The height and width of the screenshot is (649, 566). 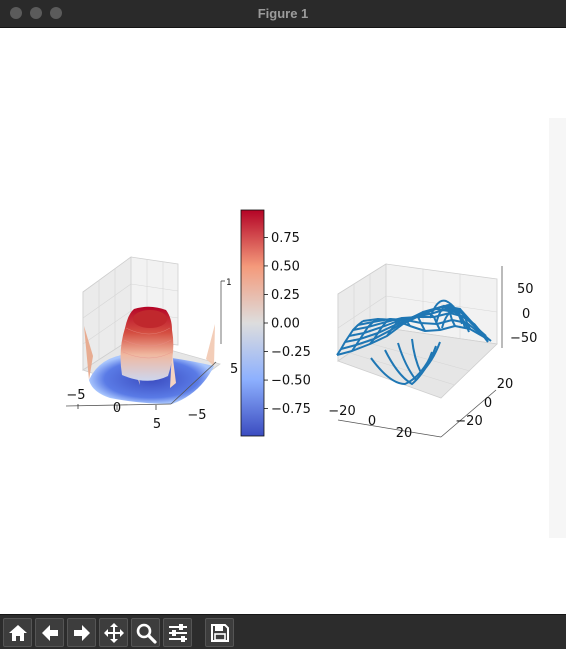 I want to click on surface-plot: −5 0 5 −5 5 1, so click(x=151, y=344).